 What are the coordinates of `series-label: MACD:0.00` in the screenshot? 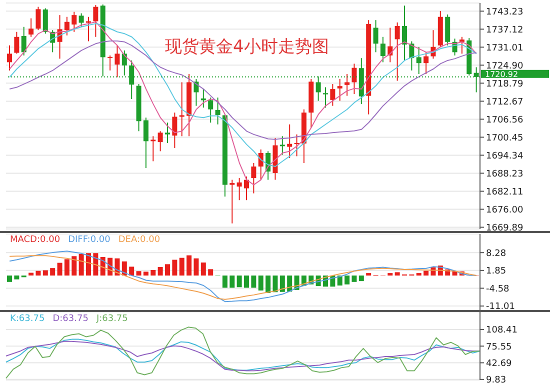 It's located at (35, 240).